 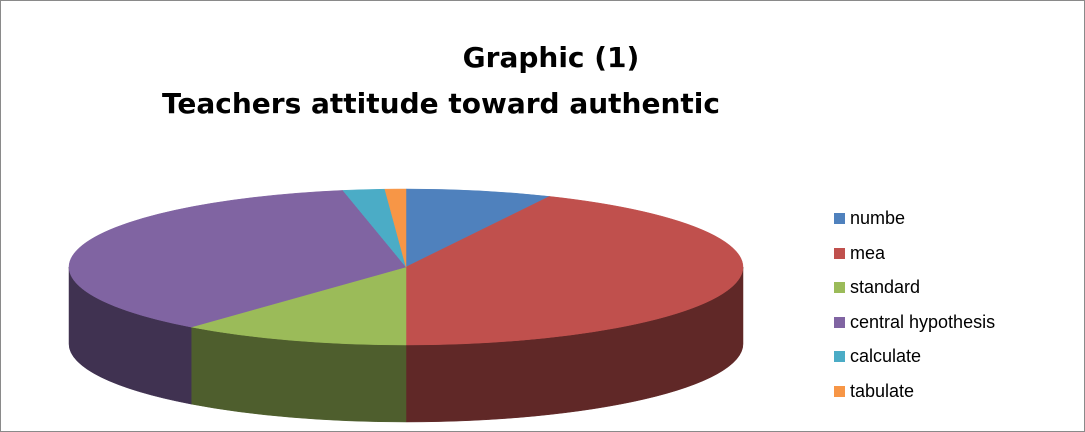 What do you see at coordinates (551, 57) in the screenshot?
I see `chart-title: Graphic (1)` at bounding box center [551, 57].